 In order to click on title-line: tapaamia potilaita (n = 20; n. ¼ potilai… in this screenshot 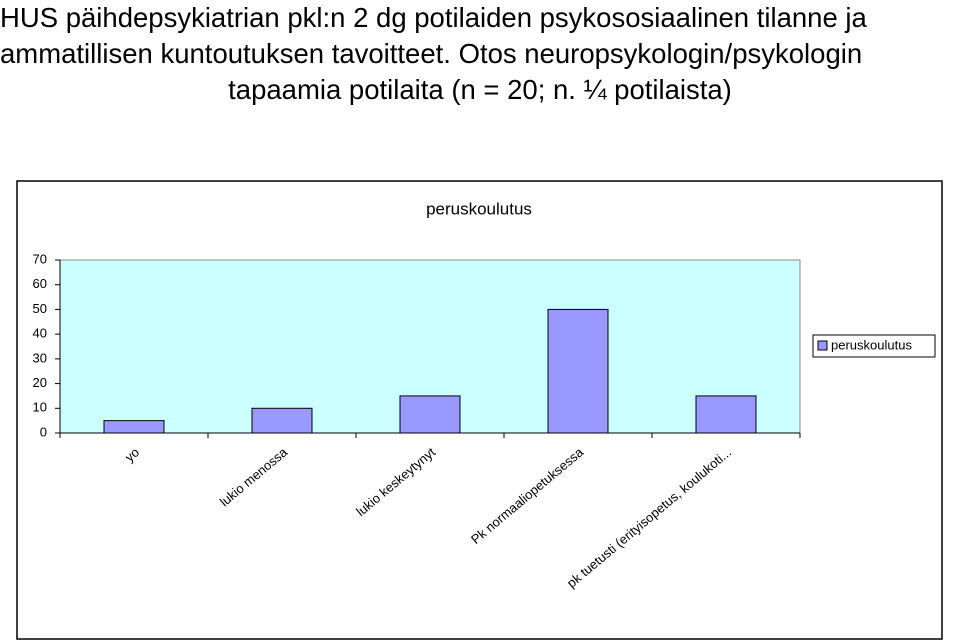, I will do `click(480, 89)`.